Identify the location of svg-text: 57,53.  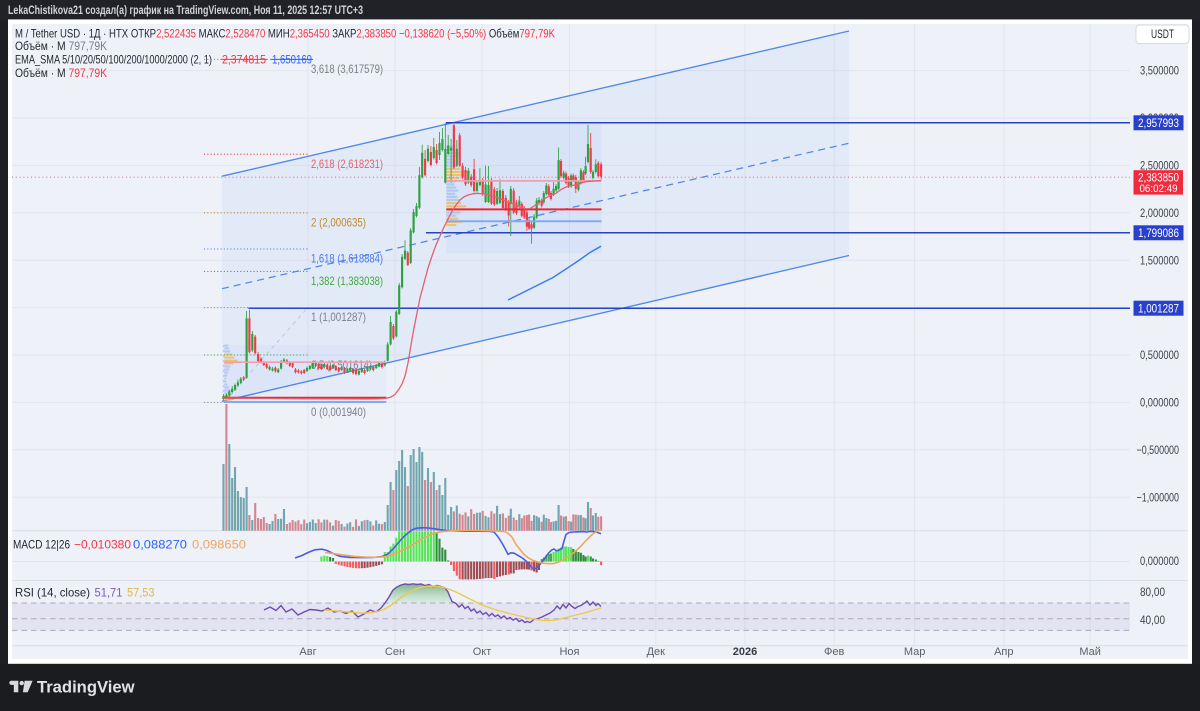
(141, 592).